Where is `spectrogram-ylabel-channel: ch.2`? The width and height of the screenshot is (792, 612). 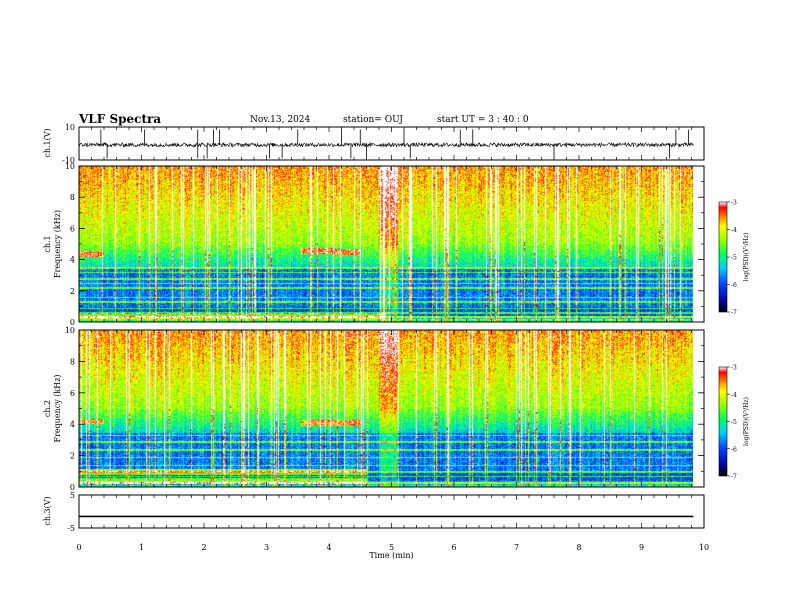 spectrogram-ylabel-channel: ch.2 is located at coordinates (47, 408).